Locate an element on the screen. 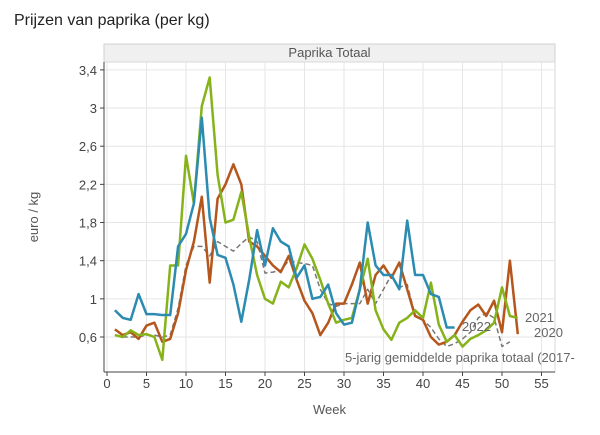  series-label: 2022 is located at coordinates (476, 326).